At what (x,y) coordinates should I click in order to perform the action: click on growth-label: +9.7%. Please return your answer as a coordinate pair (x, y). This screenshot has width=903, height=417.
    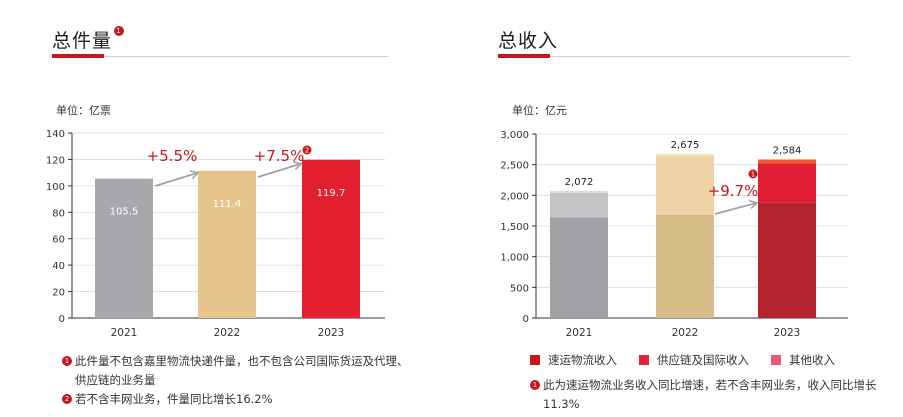
    Looking at the image, I should click on (733, 191).